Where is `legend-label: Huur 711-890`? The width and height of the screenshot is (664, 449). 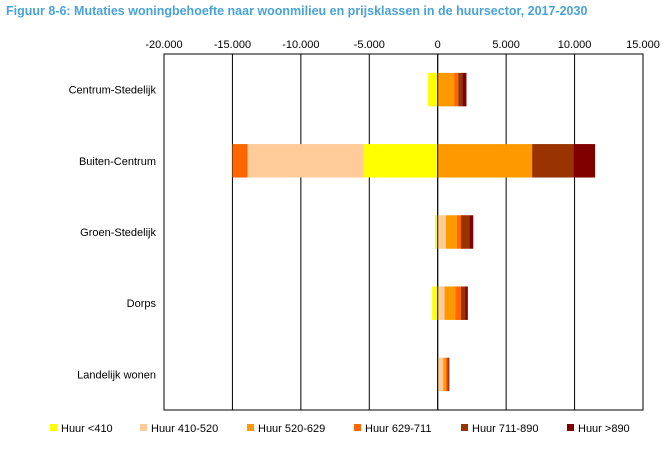 legend-label: Huur 711-890 is located at coordinates (505, 429).